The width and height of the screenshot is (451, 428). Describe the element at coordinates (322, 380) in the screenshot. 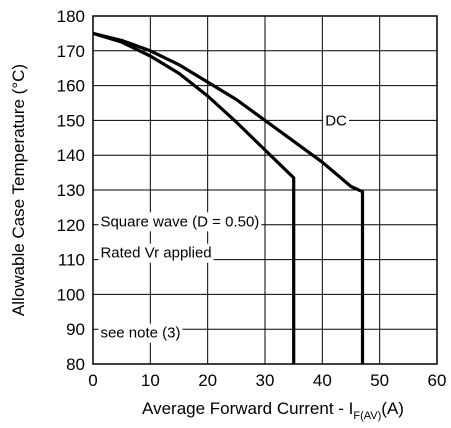

I see `x-tick-label: 40` at that location.